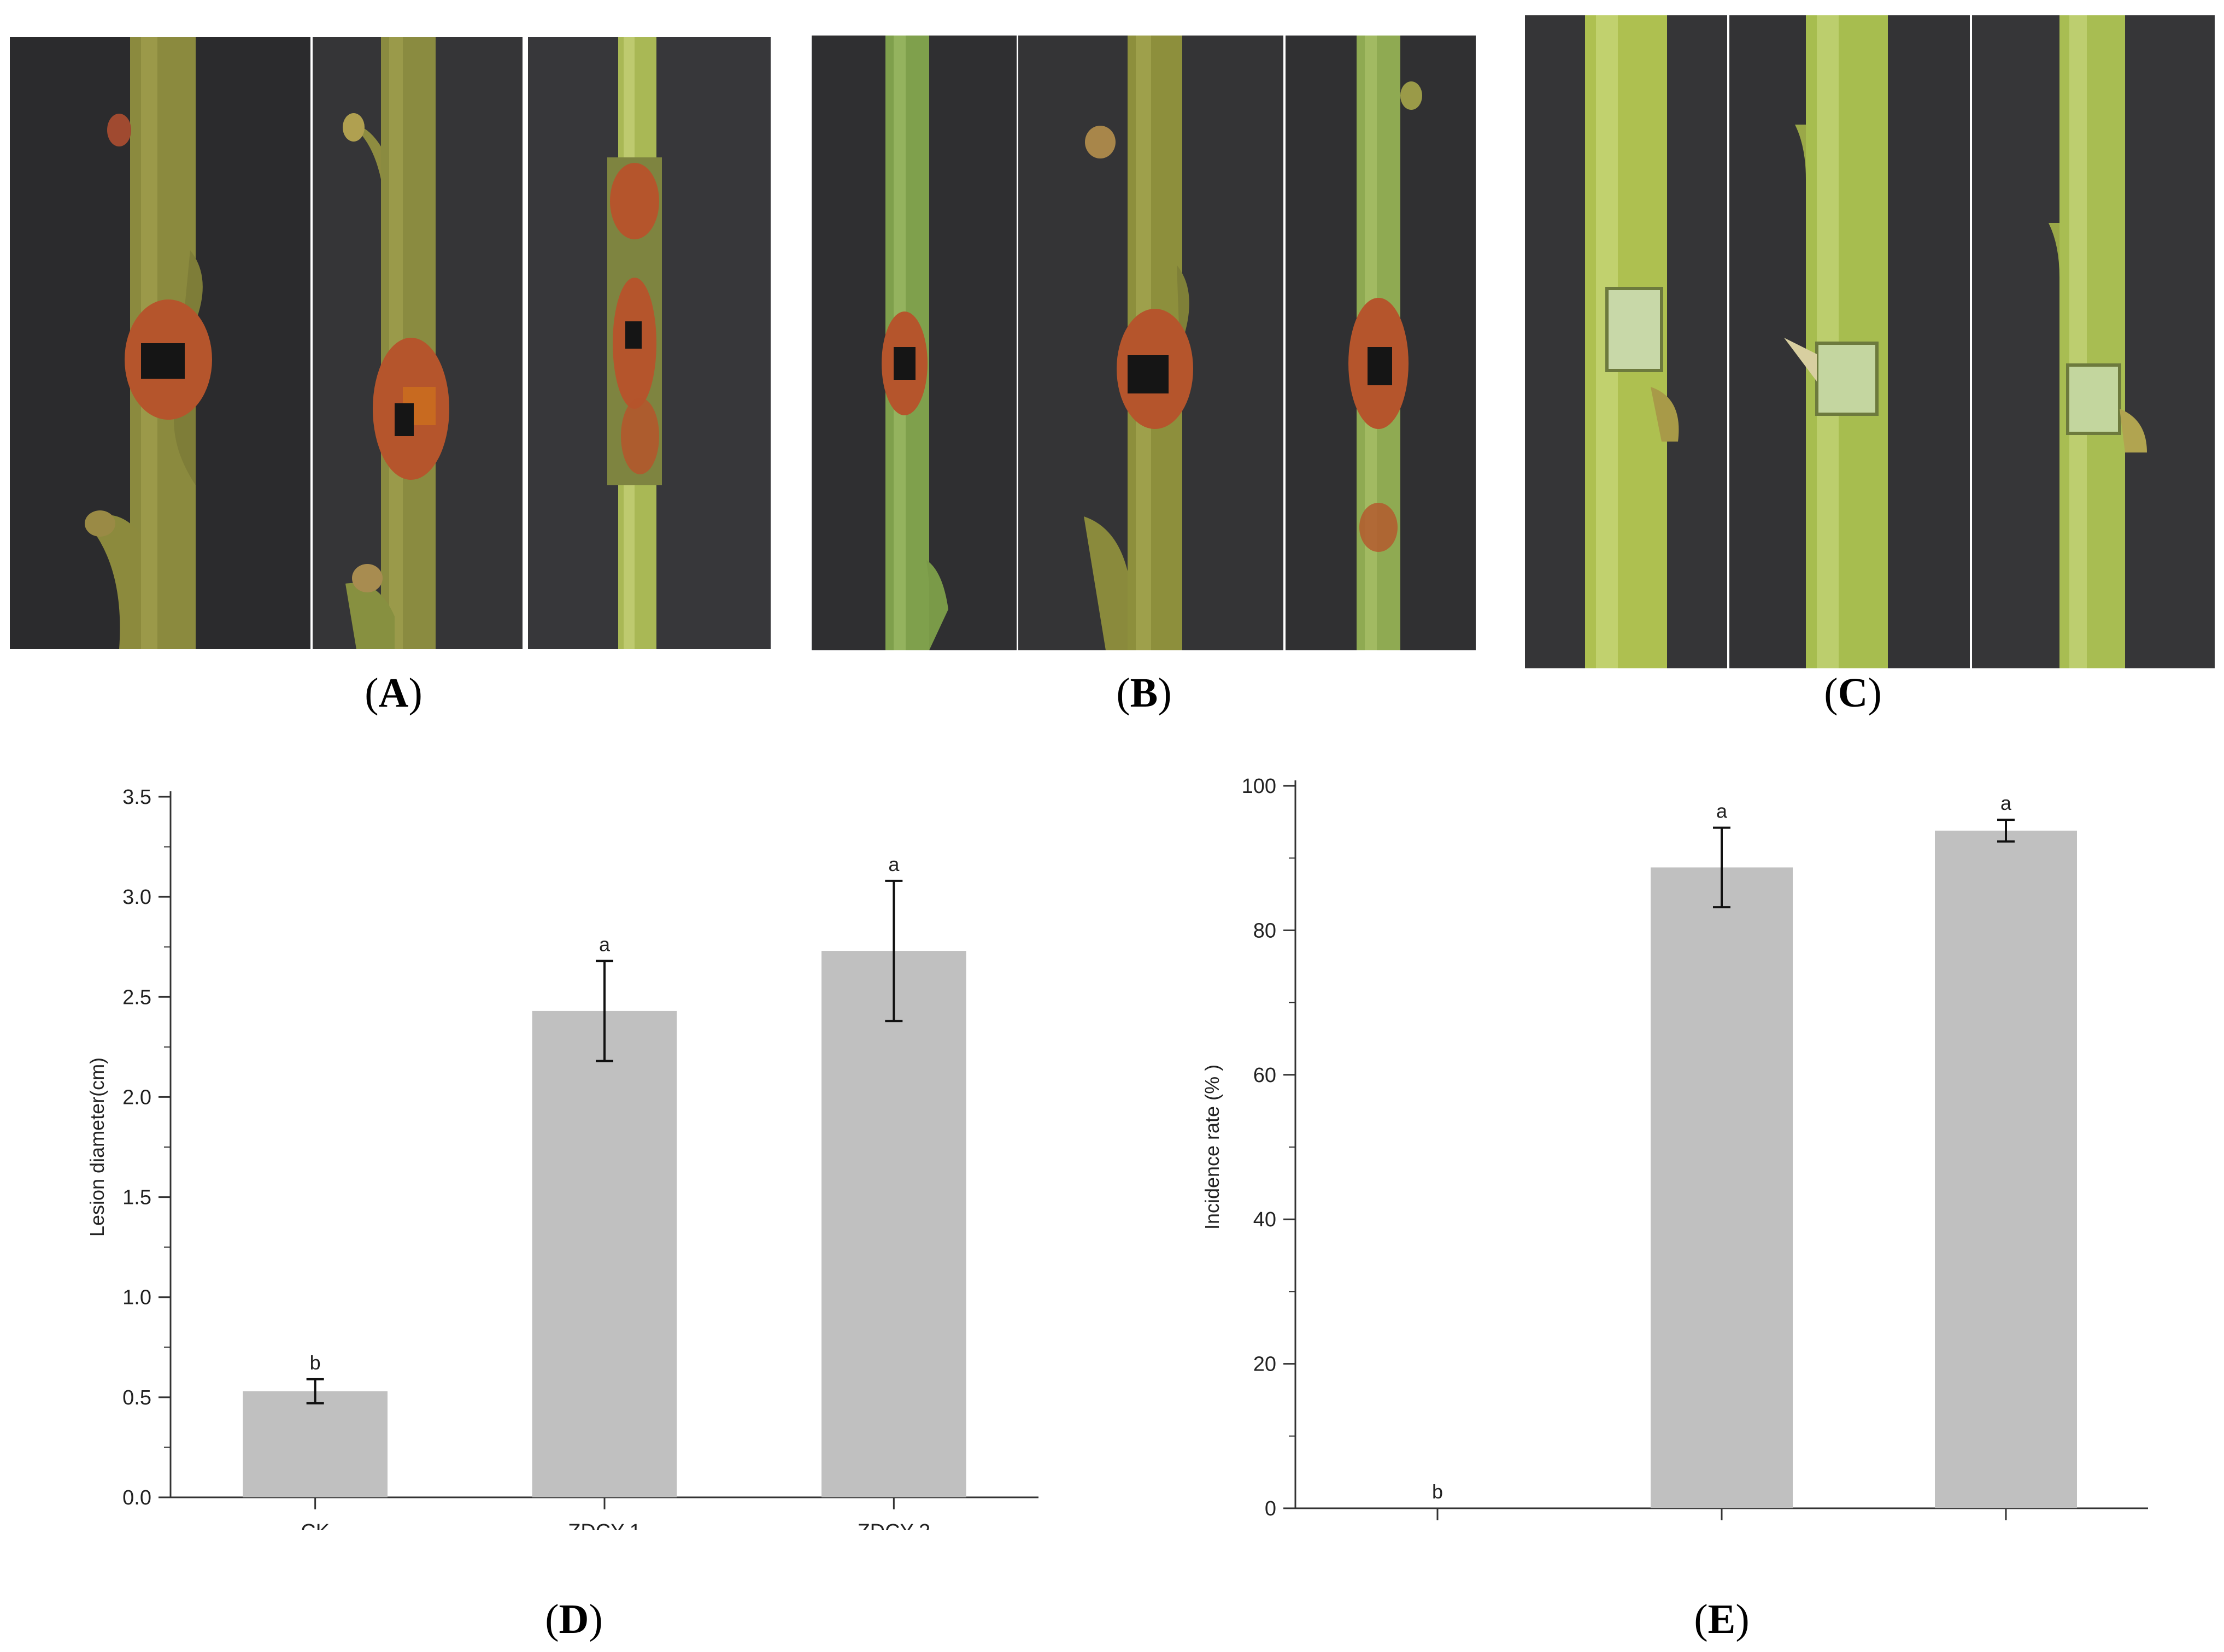 The image size is (2224, 1652). Describe the element at coordinates (1626, 341) in the screenshot. I see `stem-photo-c1` at that location.